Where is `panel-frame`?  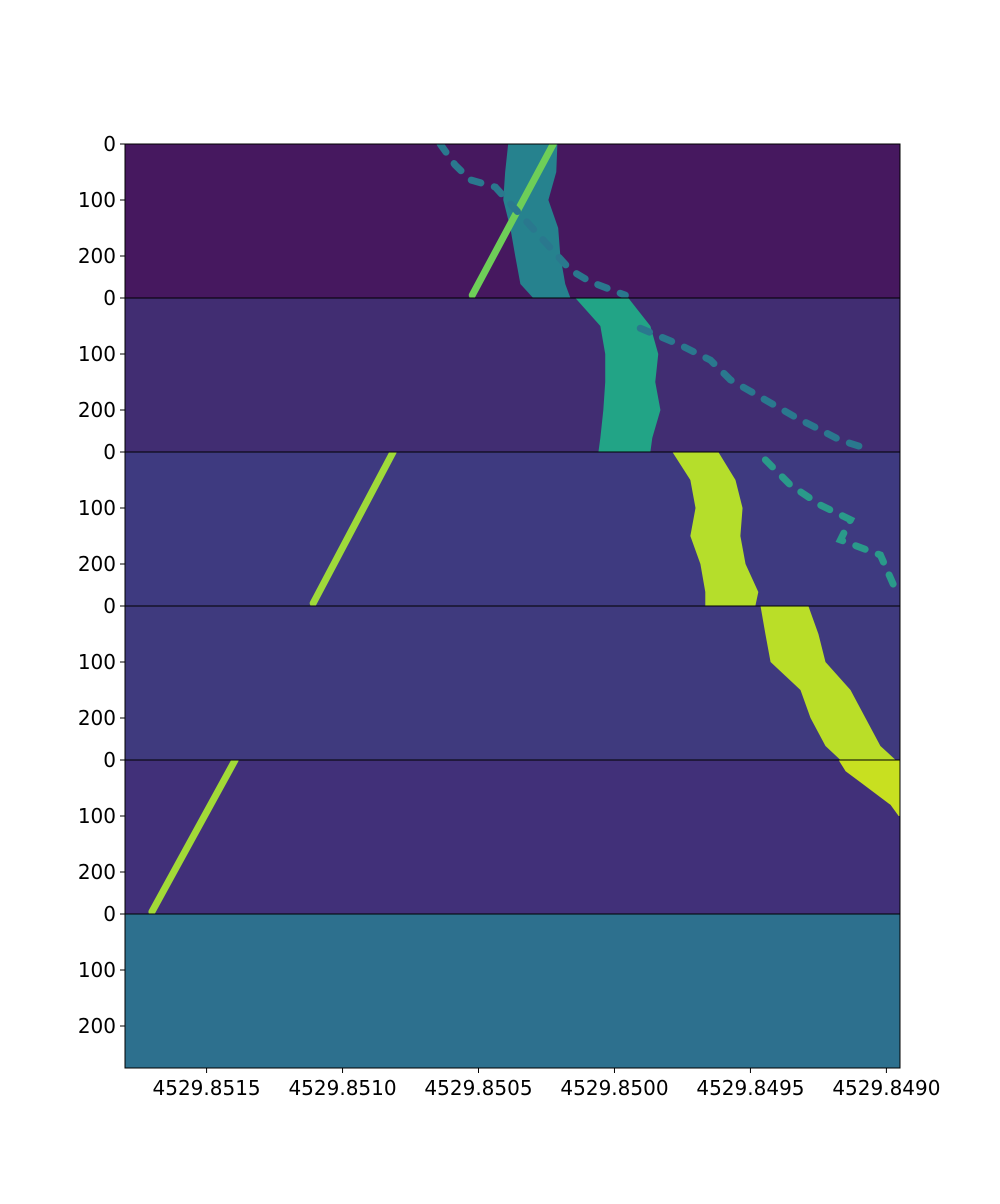 panel-frame is located at coordinates (512, 991).